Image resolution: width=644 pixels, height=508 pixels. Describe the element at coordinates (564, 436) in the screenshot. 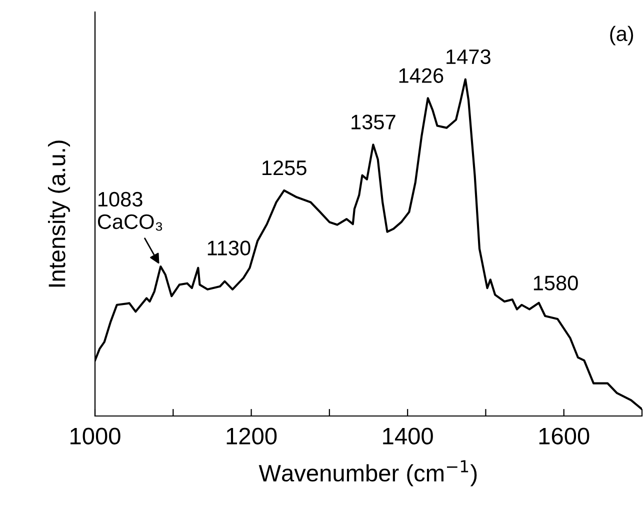

I see `x-tick-label: 1600` at that location.